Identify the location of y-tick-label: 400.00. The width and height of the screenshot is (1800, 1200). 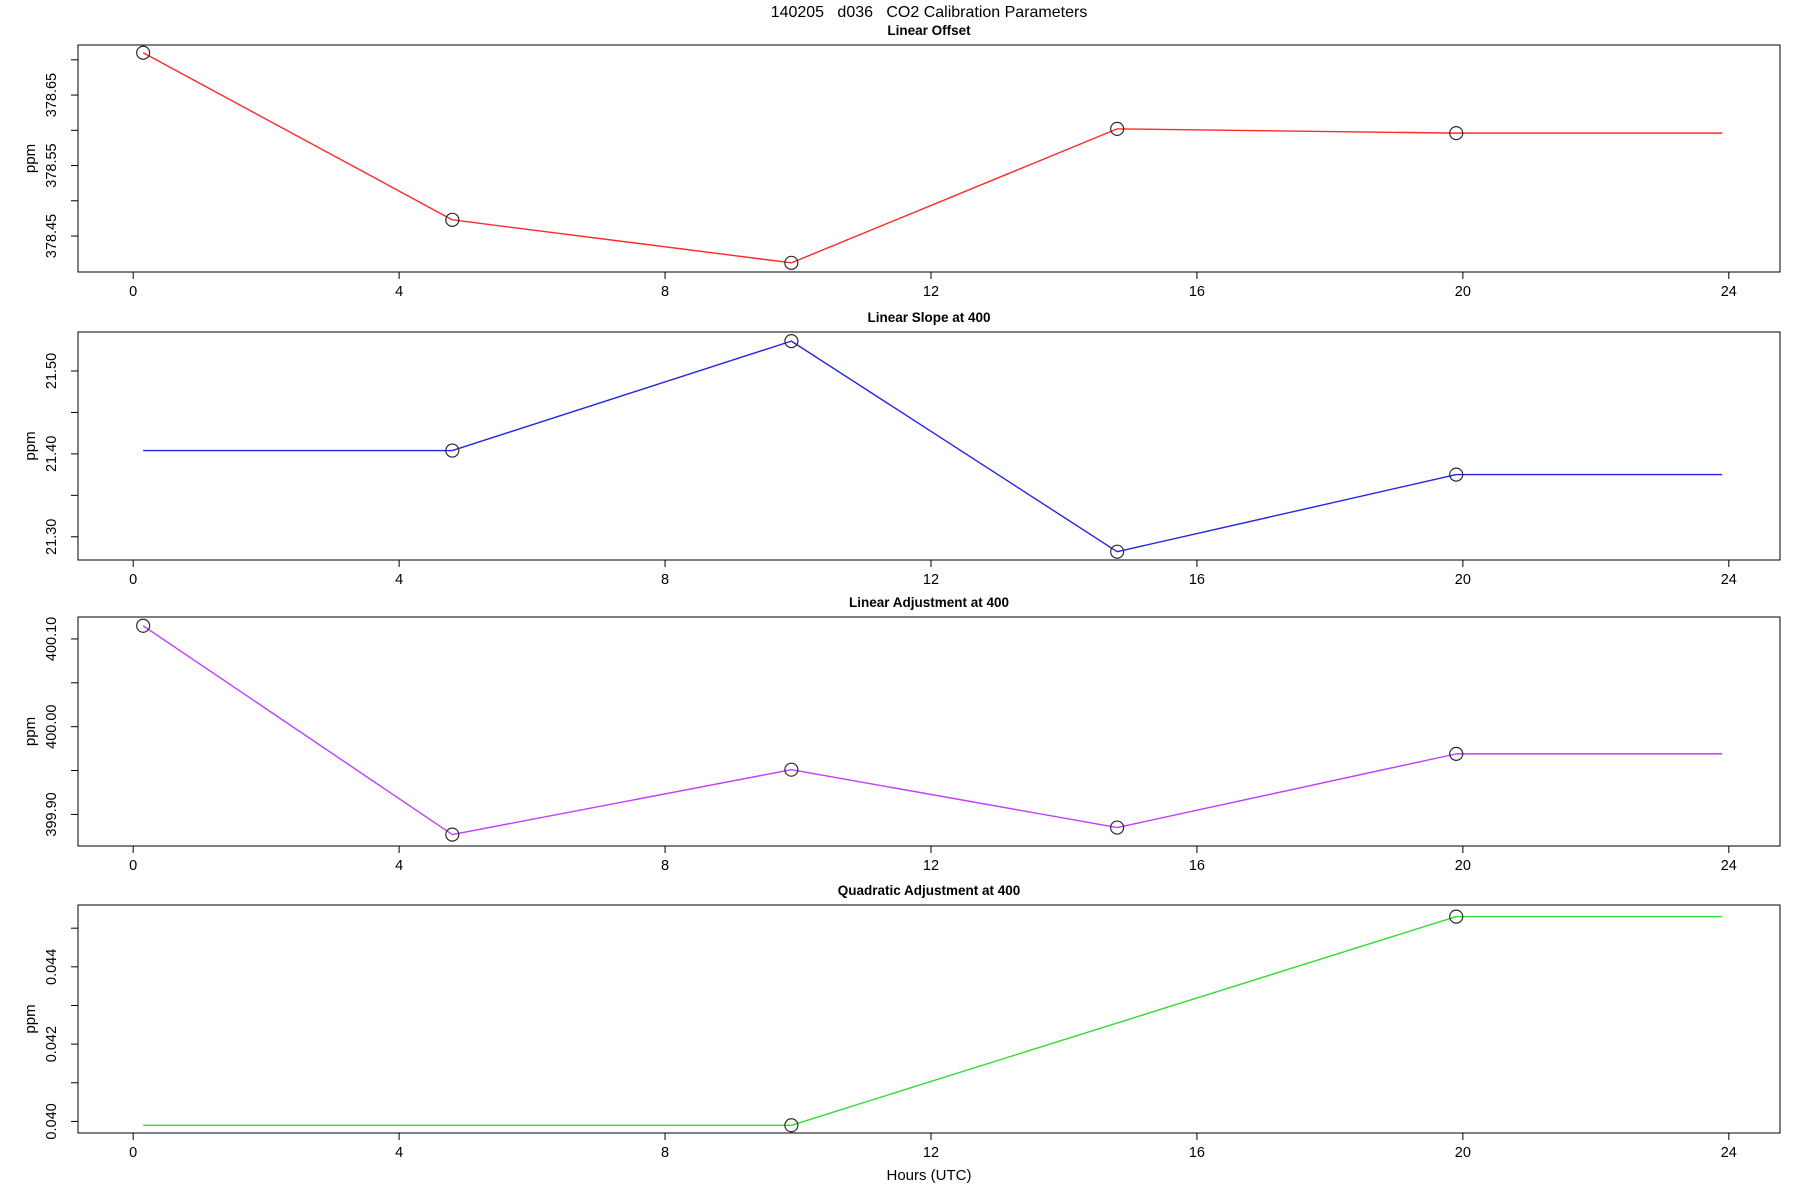
(52, 726).